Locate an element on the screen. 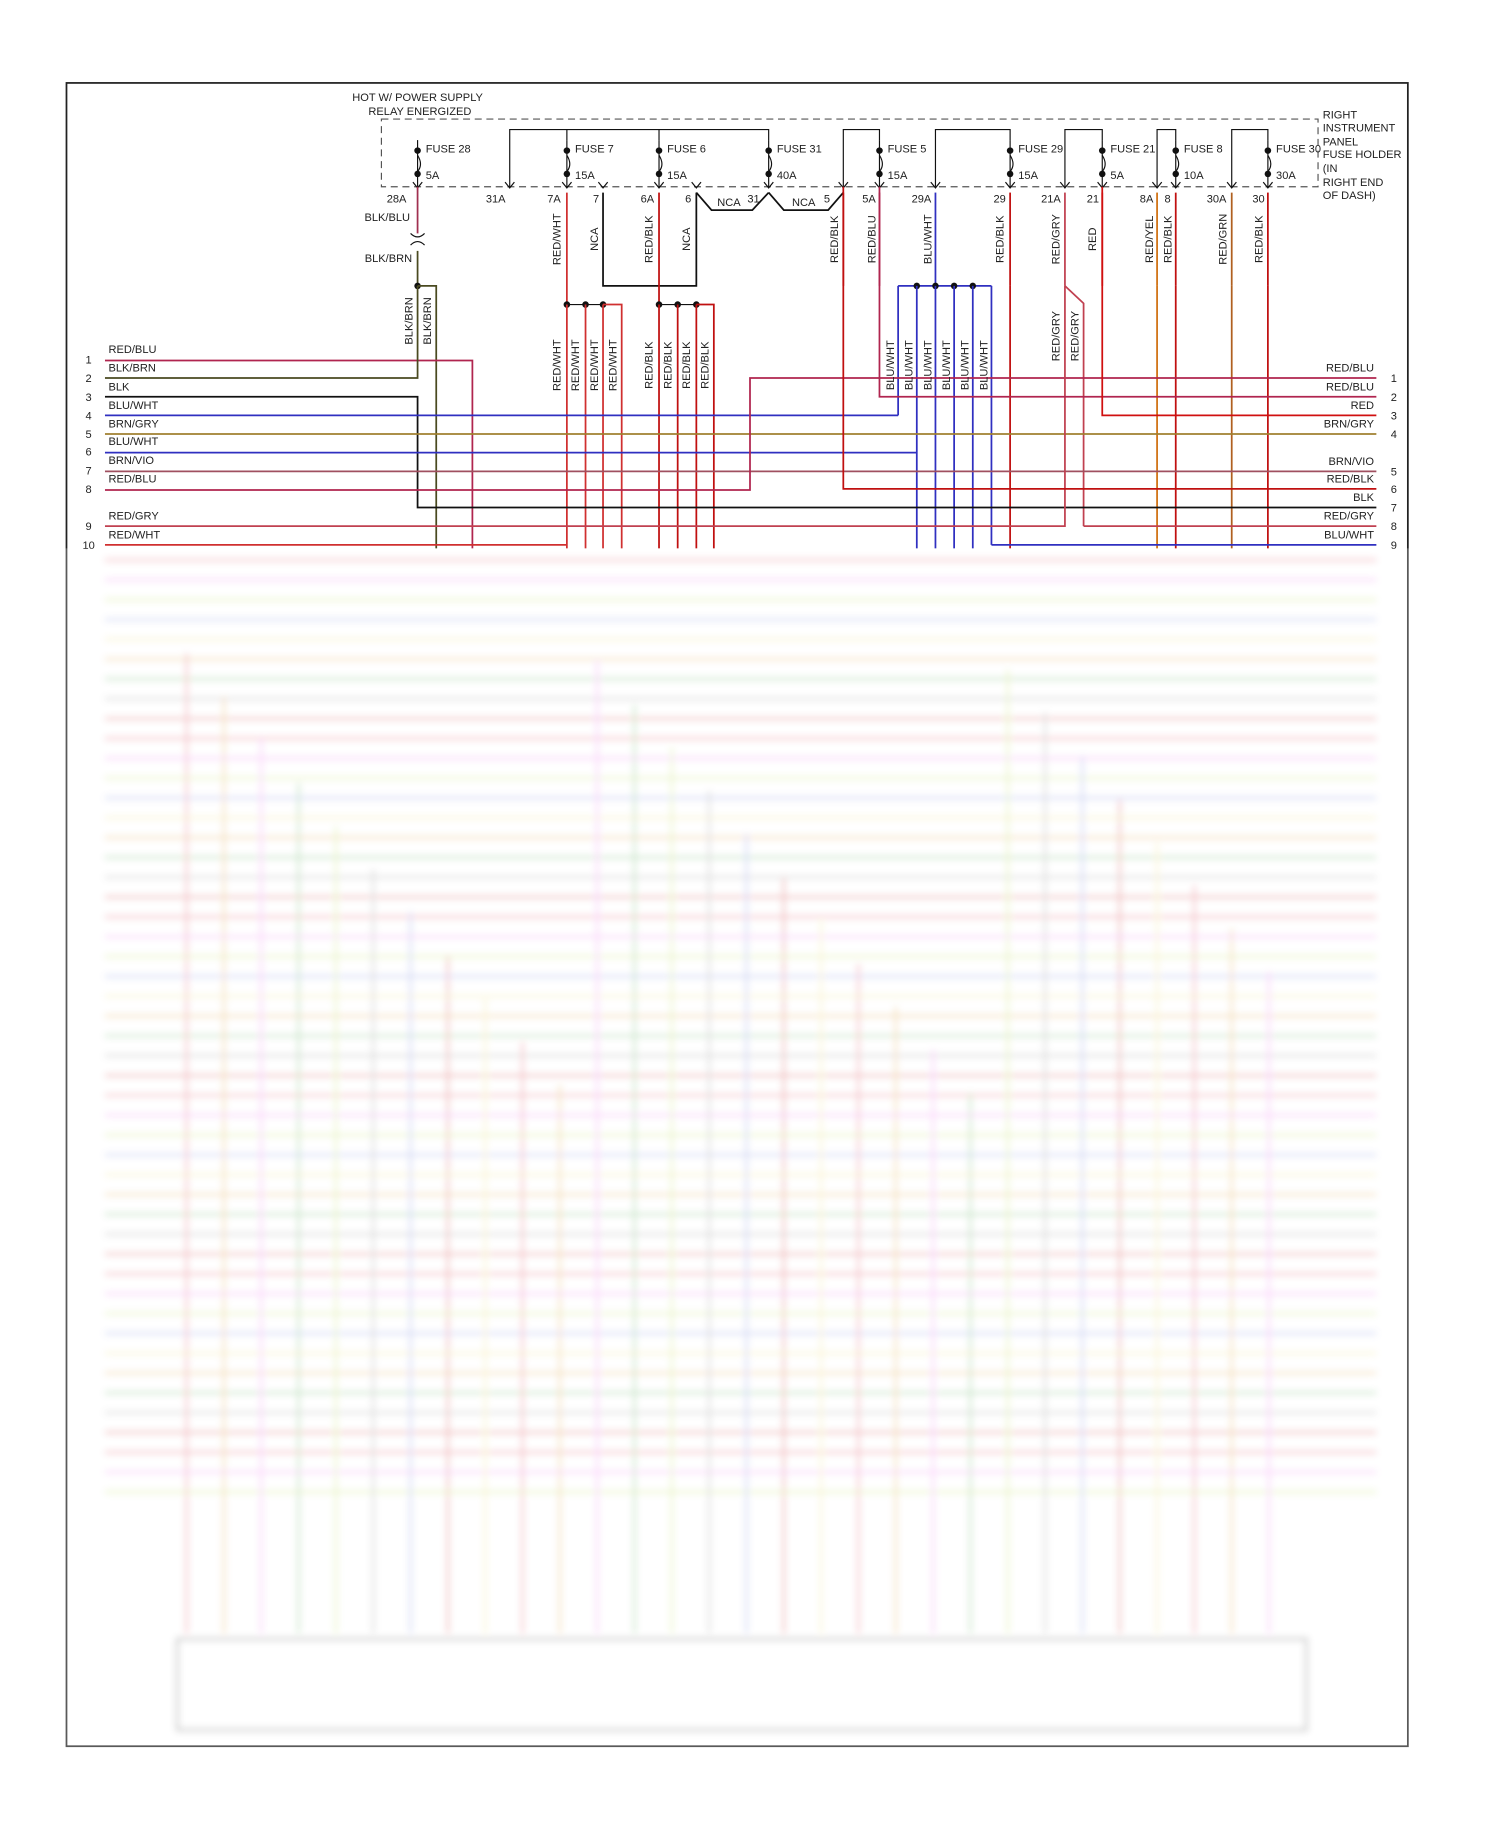  wire-label: BLK/BRN is located at coordinates (131, 369).